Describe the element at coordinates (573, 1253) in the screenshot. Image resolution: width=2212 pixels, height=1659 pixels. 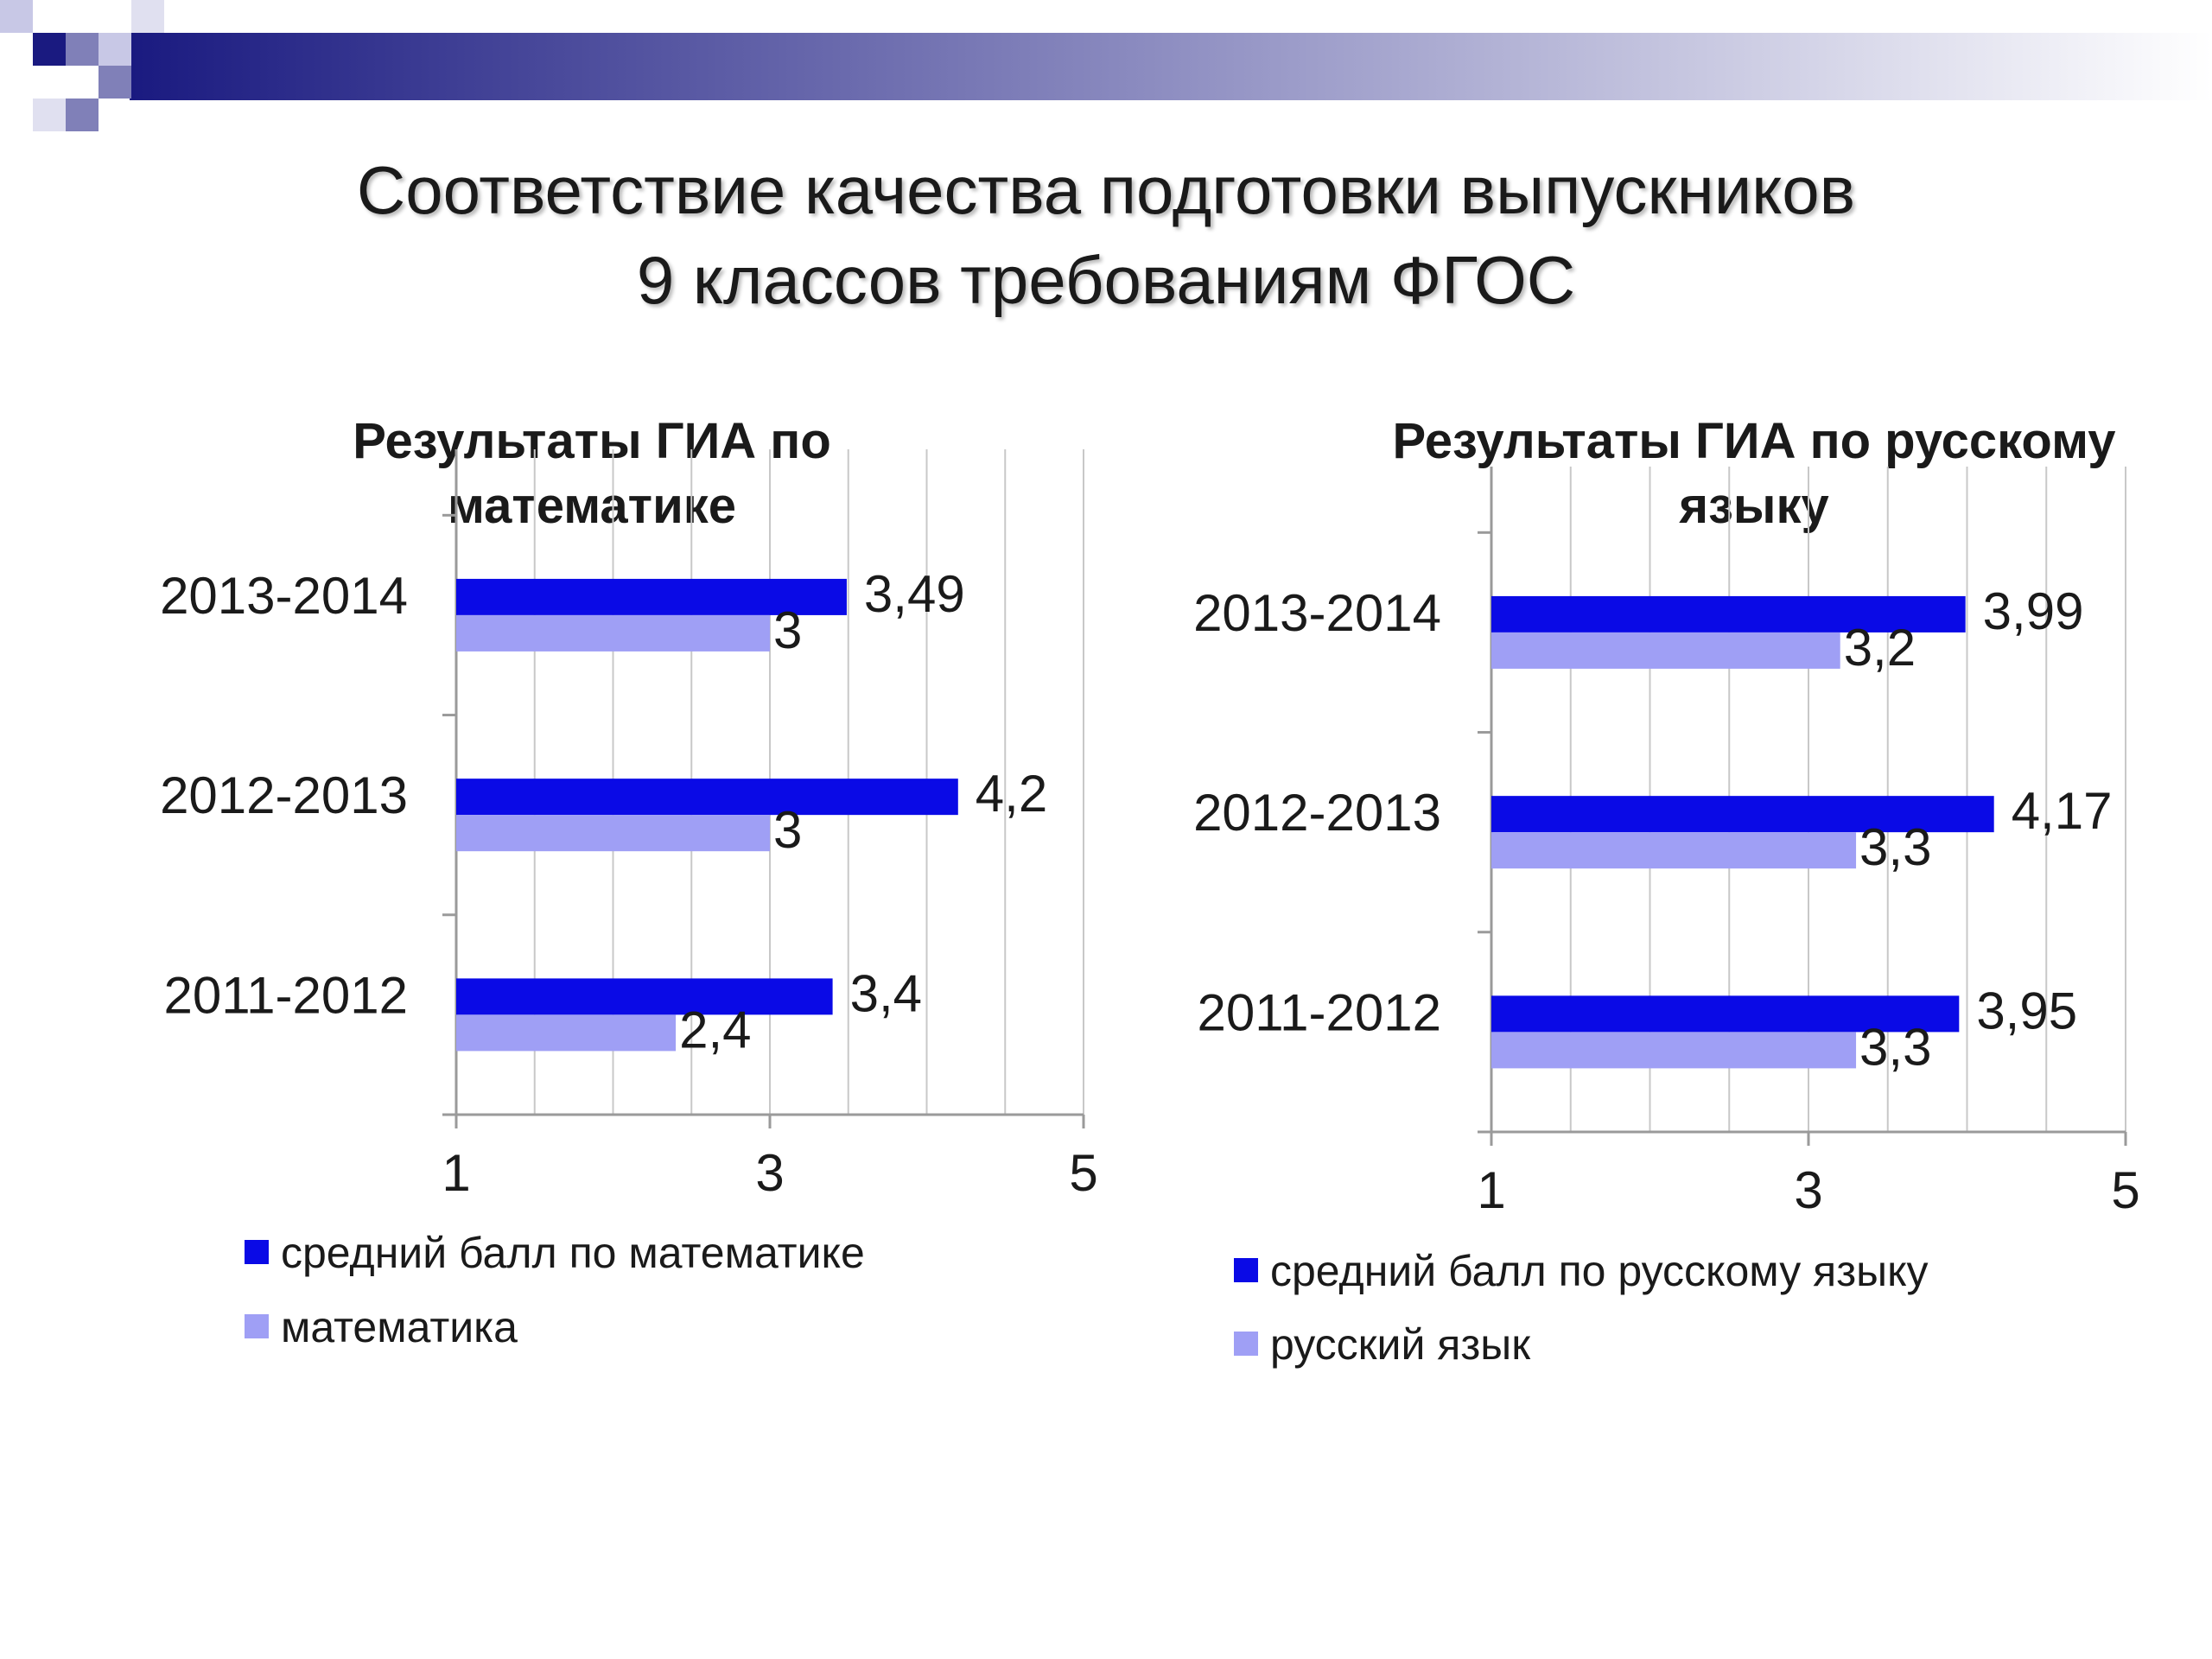
I see `legend-label: средний балл по математике` at that location.